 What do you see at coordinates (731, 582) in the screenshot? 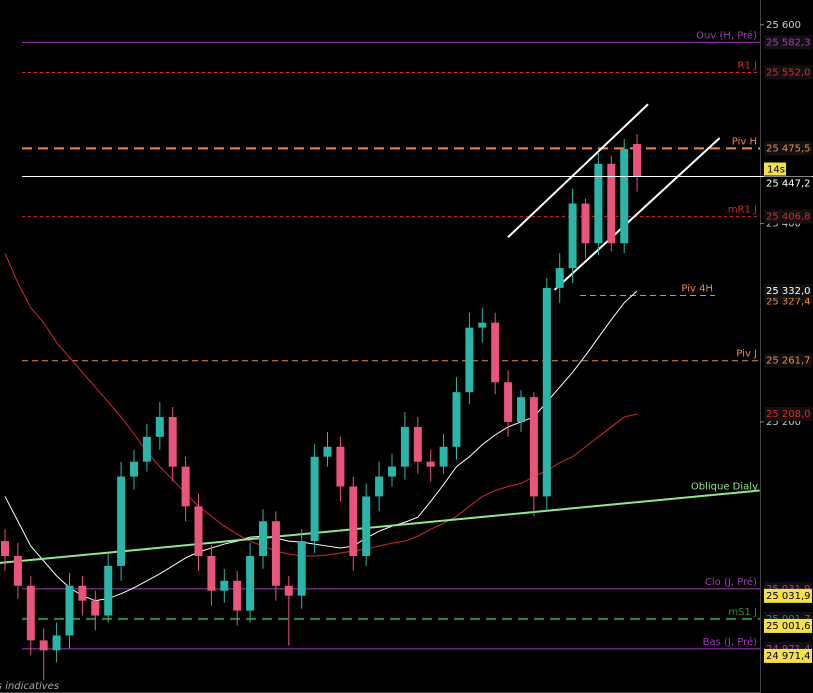
I see `level-name: Clo (J, Pré)` at bounding box center [731, 582].